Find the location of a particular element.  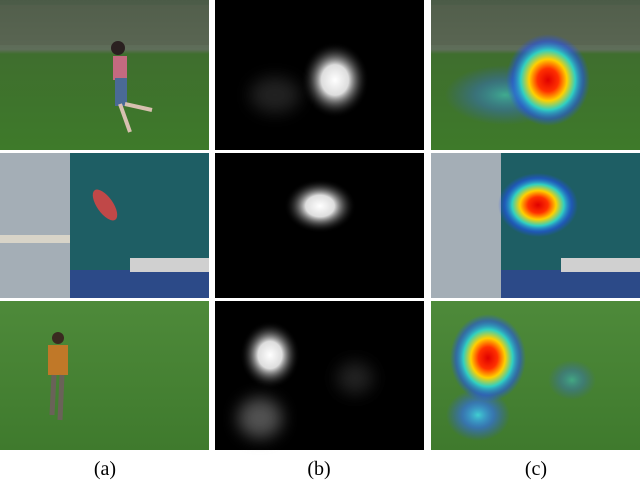

caption: (c) is located at coordinates (536, 469).